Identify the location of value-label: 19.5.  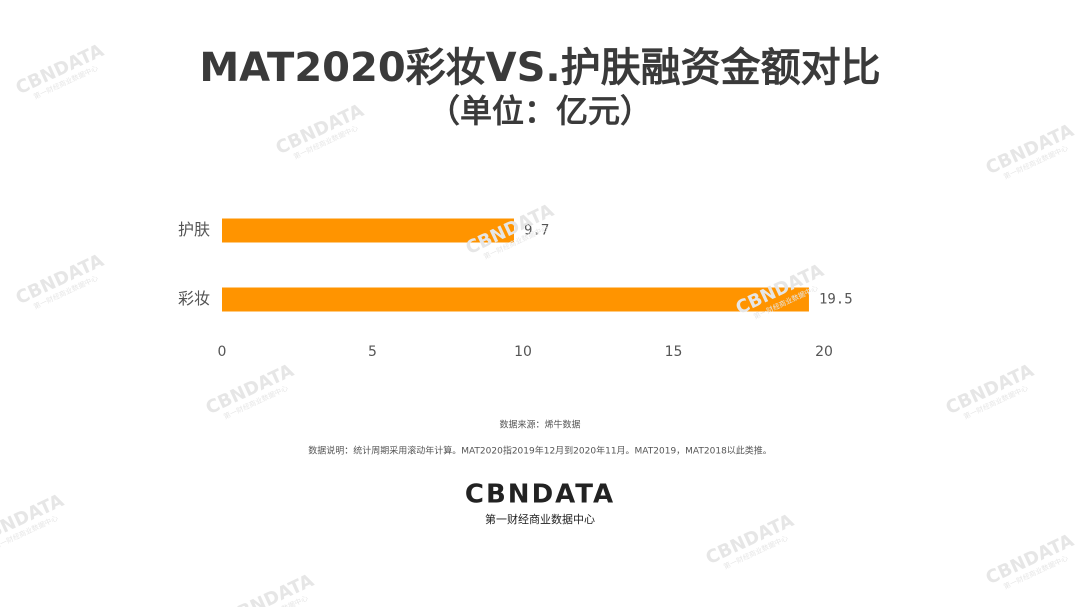
(836, 300).